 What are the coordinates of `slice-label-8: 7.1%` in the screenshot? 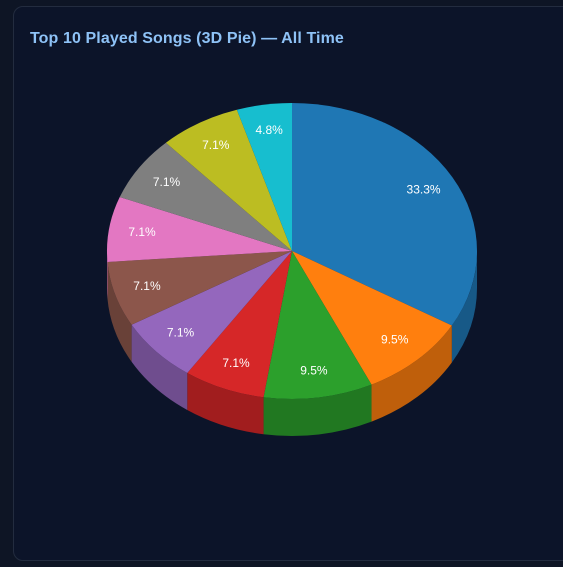 It's located at (167, 182).